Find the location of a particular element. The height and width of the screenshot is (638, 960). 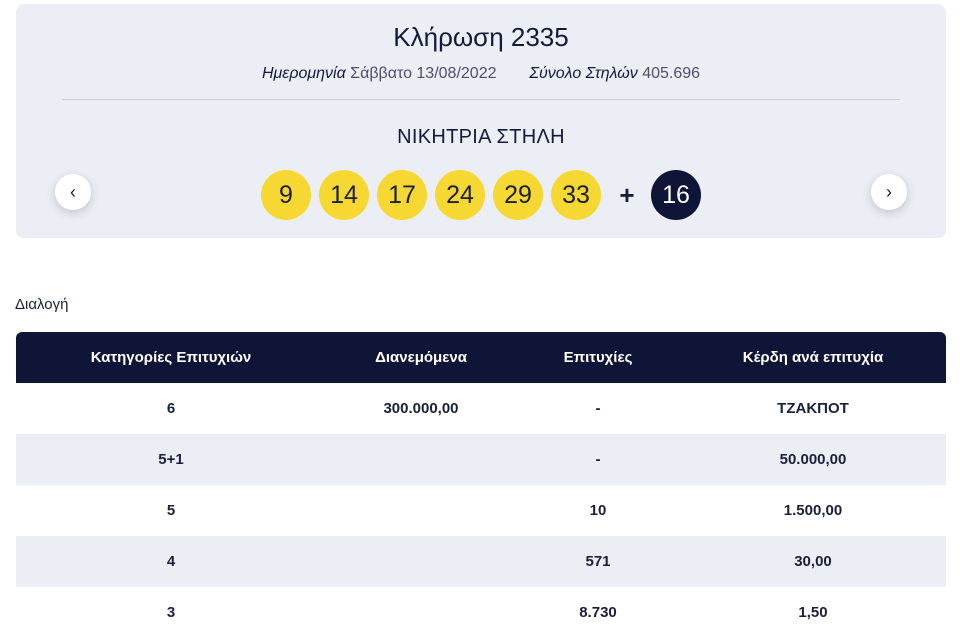

table-row: 5+1 - 50.000,00 is located at coordinates (481, 459).